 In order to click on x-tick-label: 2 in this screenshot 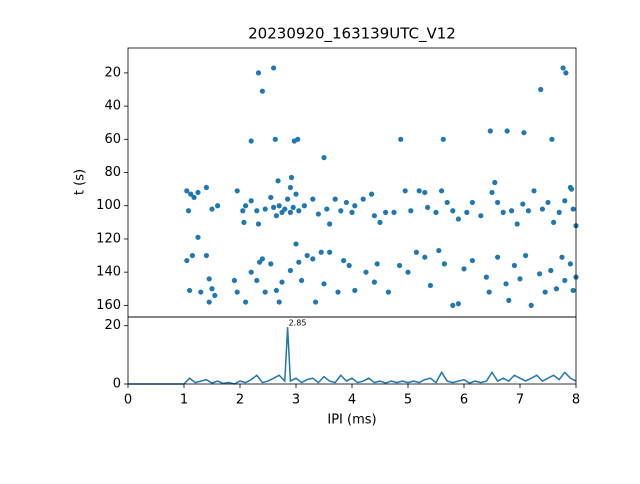, I will do `click(240, 400)`.